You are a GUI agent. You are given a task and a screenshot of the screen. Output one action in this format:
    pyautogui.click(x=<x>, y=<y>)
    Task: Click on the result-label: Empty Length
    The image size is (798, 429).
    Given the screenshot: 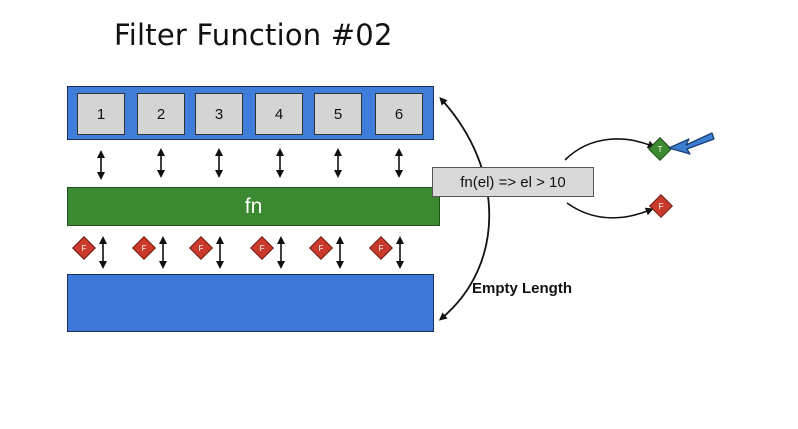 What is the action you would take?
    pyautogui.click(x=522, y=288)
    